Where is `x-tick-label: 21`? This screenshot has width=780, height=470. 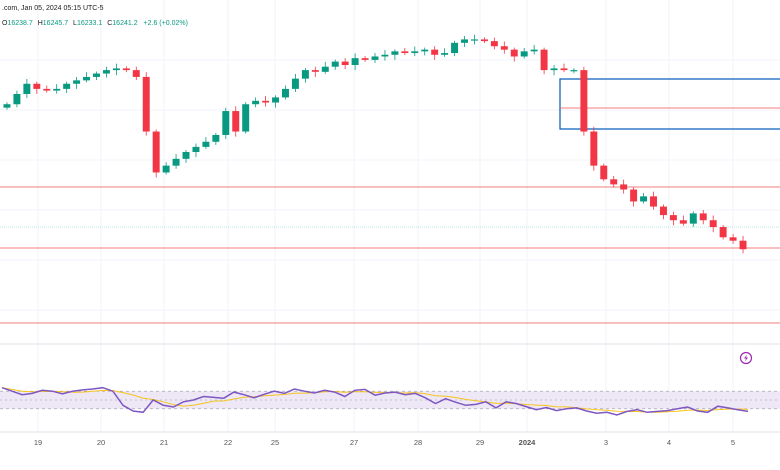
x-tick-label: 21 is located at coordinates (164, 442).